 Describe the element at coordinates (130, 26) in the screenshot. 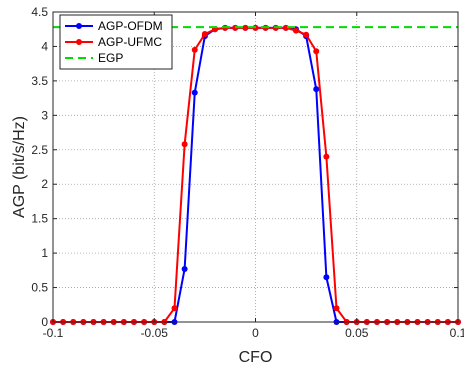

I see `legend-agp-ofdm-label: AGP-OFDM` at that location.